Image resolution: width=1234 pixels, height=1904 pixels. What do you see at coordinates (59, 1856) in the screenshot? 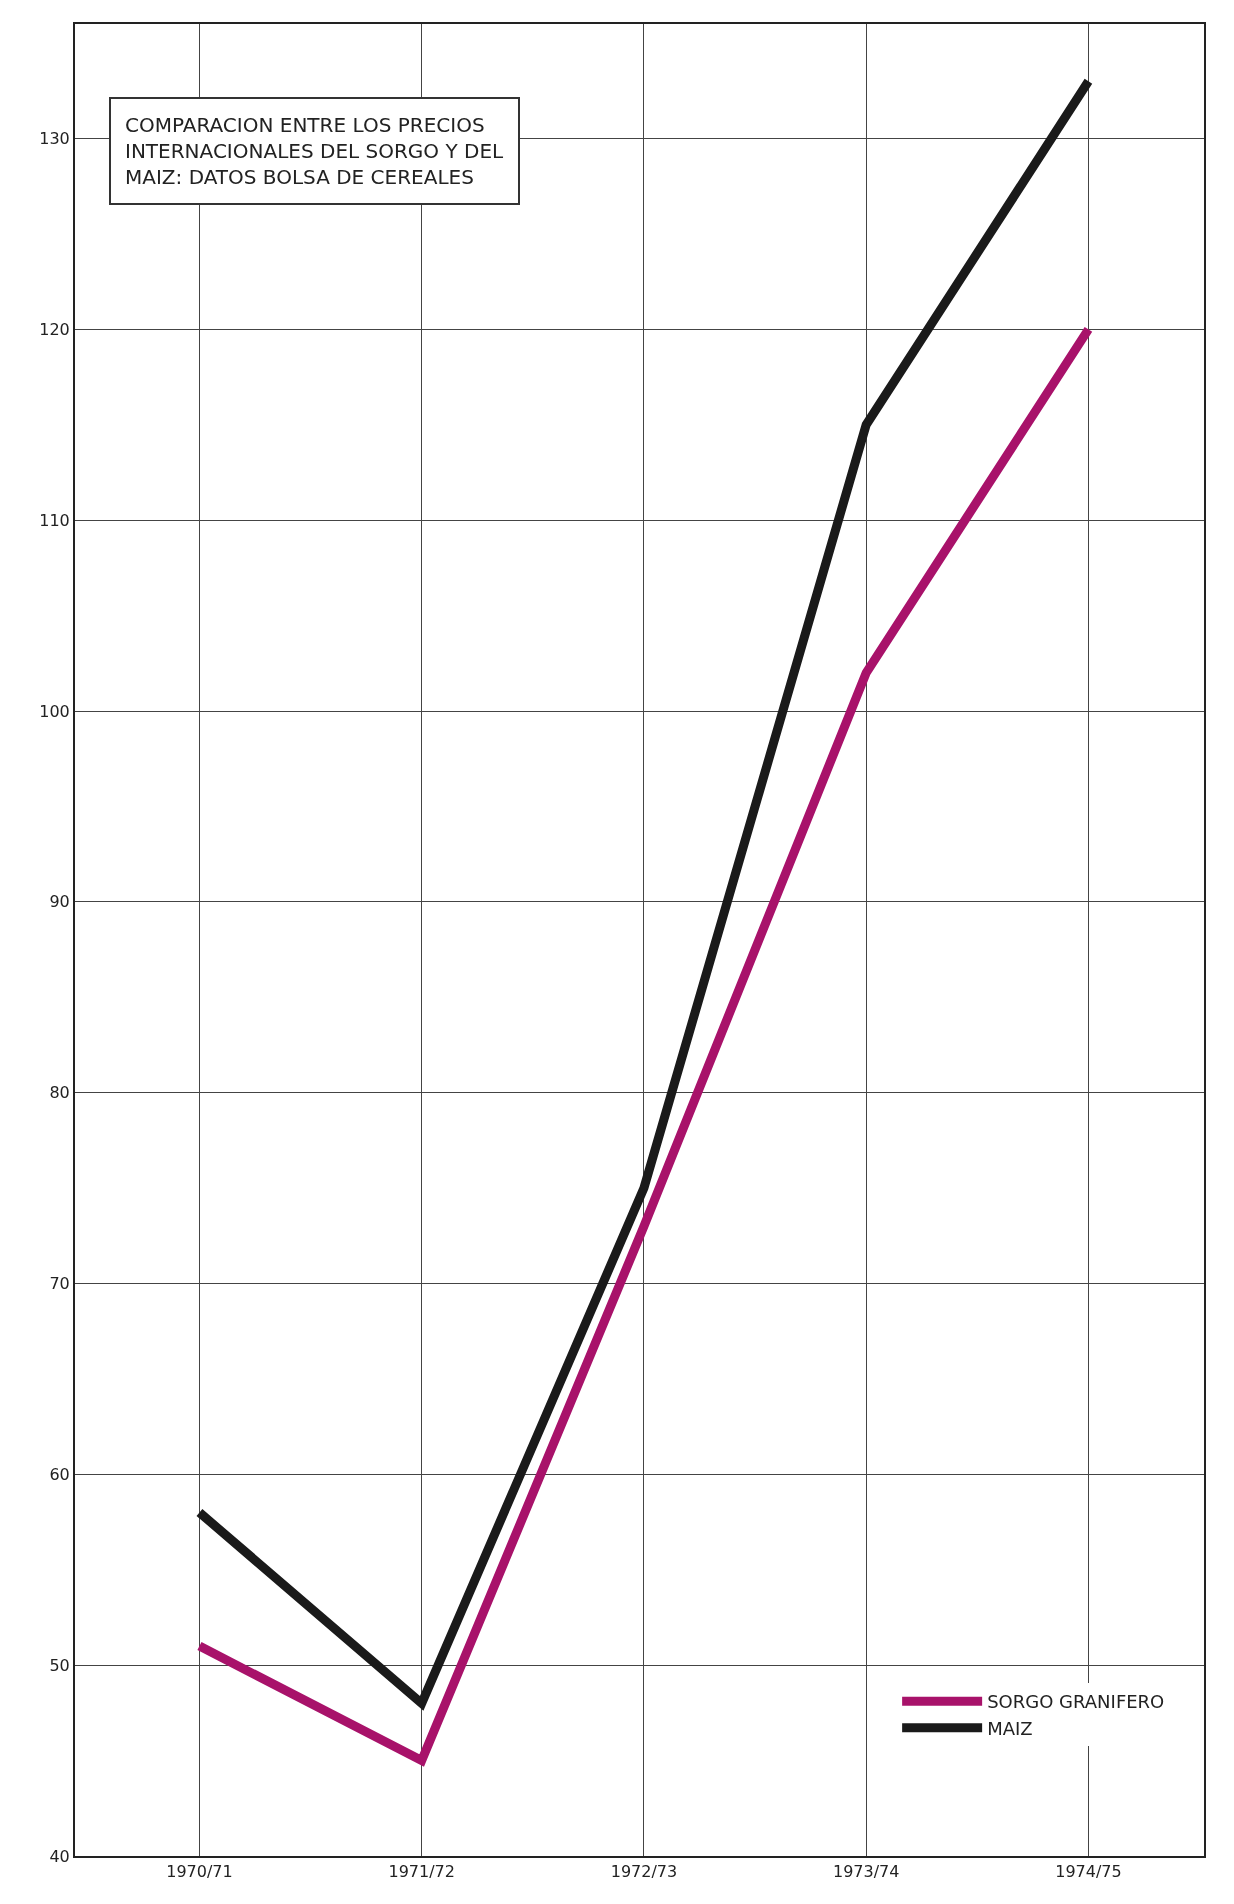
I see `y-tick-label: 40` at bounding box center [59, 1856].